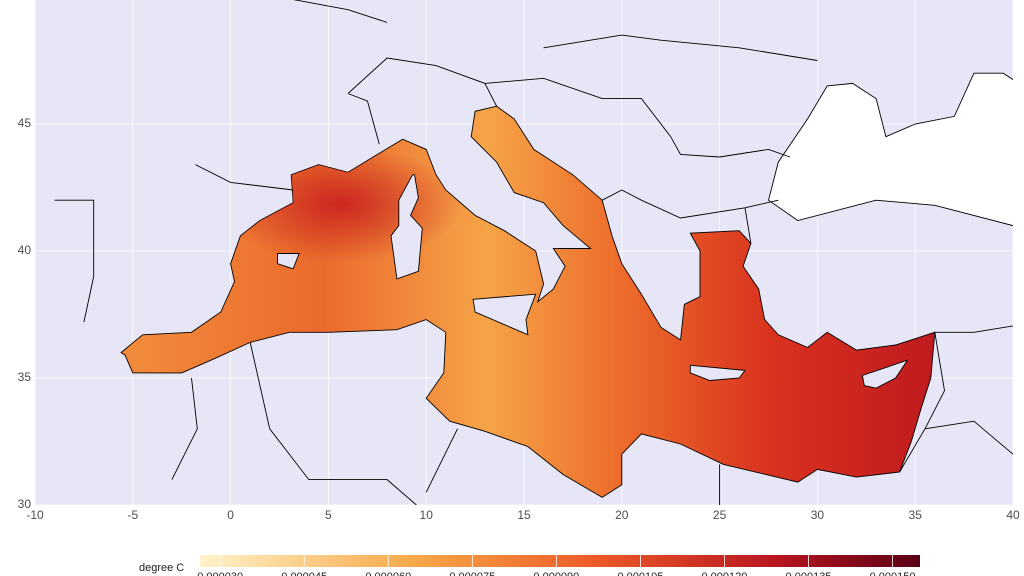 This screenshot has height=576, width=1024. I want to click on x-tick-label: 25, so click(720, 515).